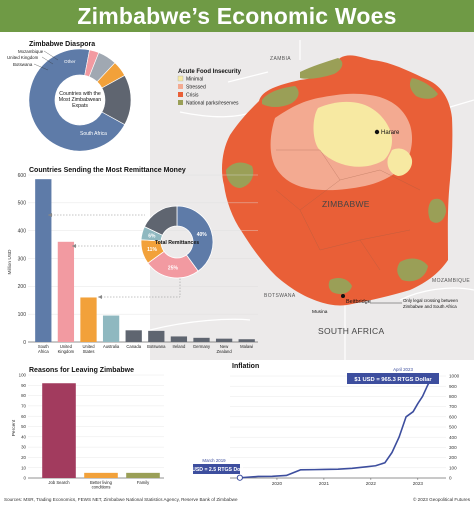 Image resolution: width=474 pixels, height=507 pixels. What do you see at coordinates (101, 430) in the screenshot?
I see `reasons-bars` at bounding box center [101, 430].